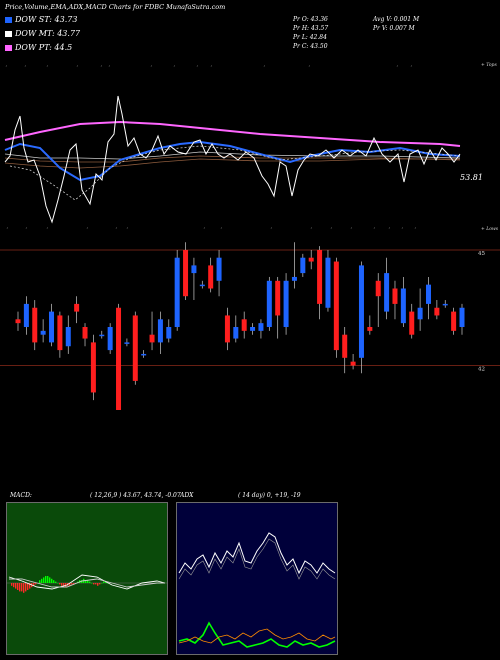 This screenshot has height=660, width=500. Describe the element at coordinates (257, 559) in the screenshot. I see `adx-shadow-line` at that location.